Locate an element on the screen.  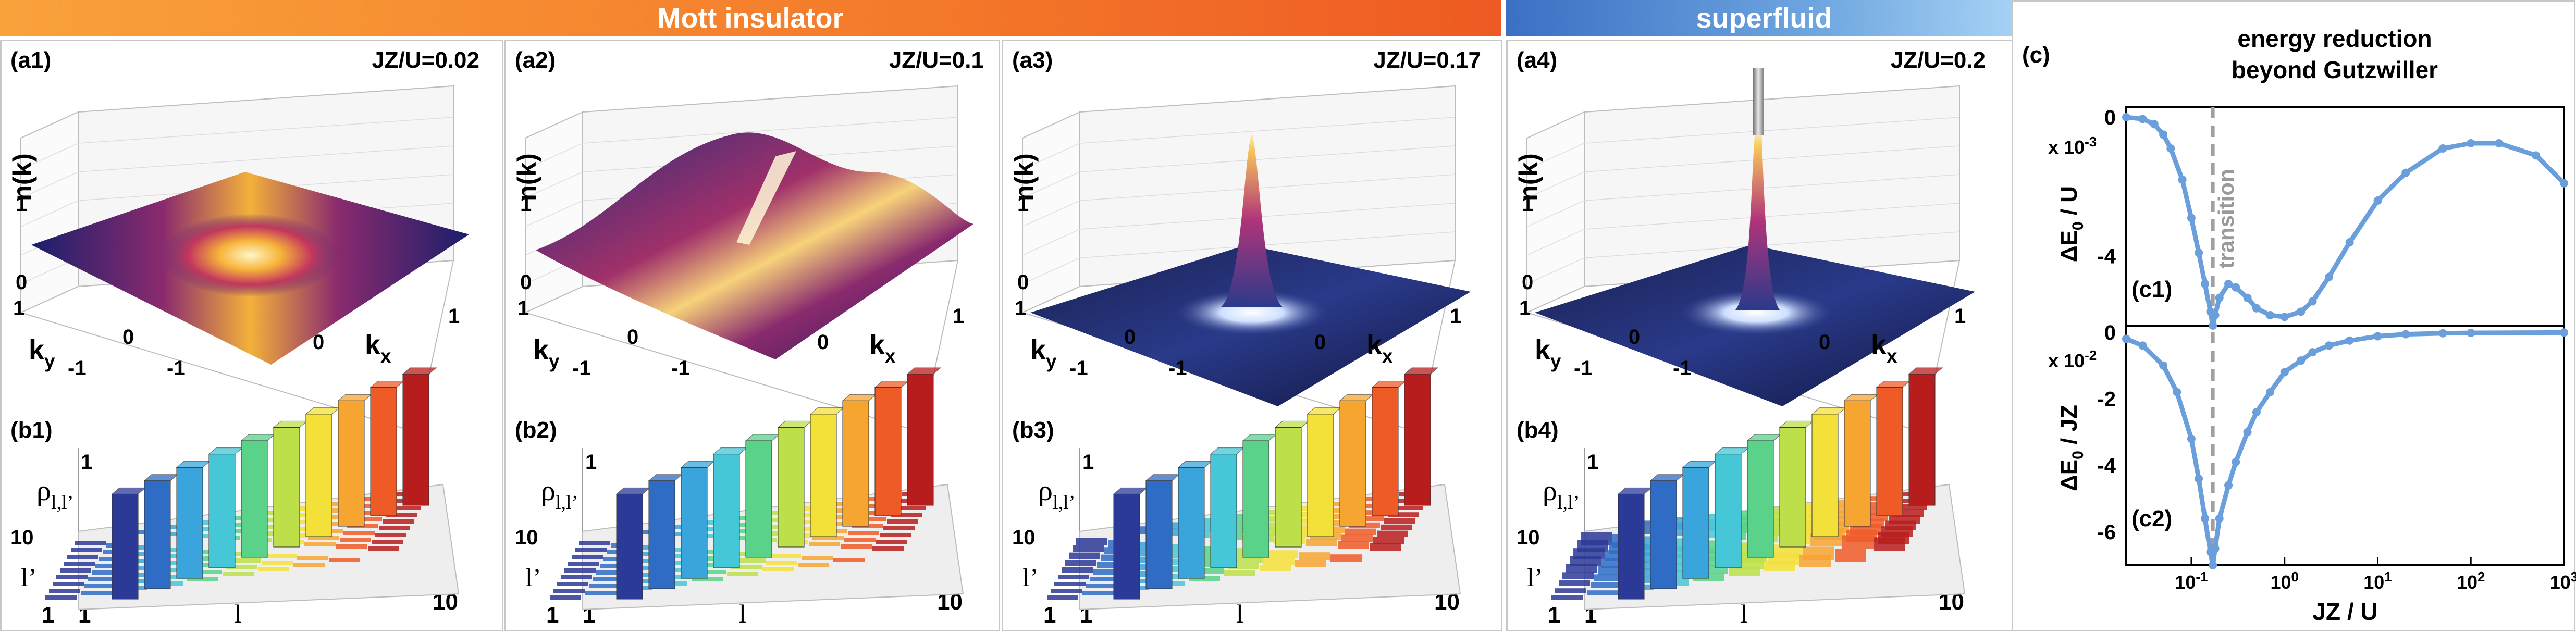
param-label: JZ/U=0.2 is located at coordinates (1938, 60).